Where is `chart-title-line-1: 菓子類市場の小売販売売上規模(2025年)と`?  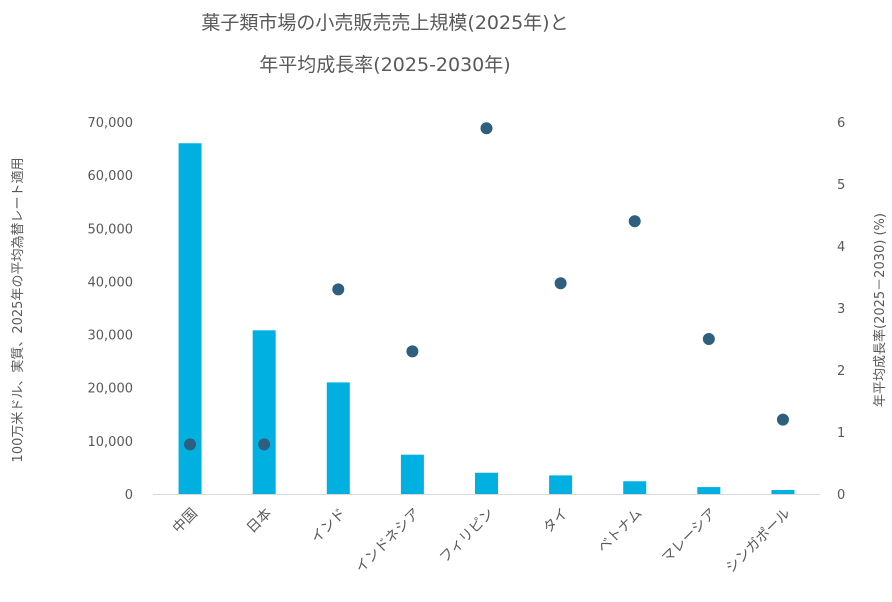
chart-title-line-1: 菓子類市場の小売販売売上規模(2025年)と is located at coordinates (385, 23).